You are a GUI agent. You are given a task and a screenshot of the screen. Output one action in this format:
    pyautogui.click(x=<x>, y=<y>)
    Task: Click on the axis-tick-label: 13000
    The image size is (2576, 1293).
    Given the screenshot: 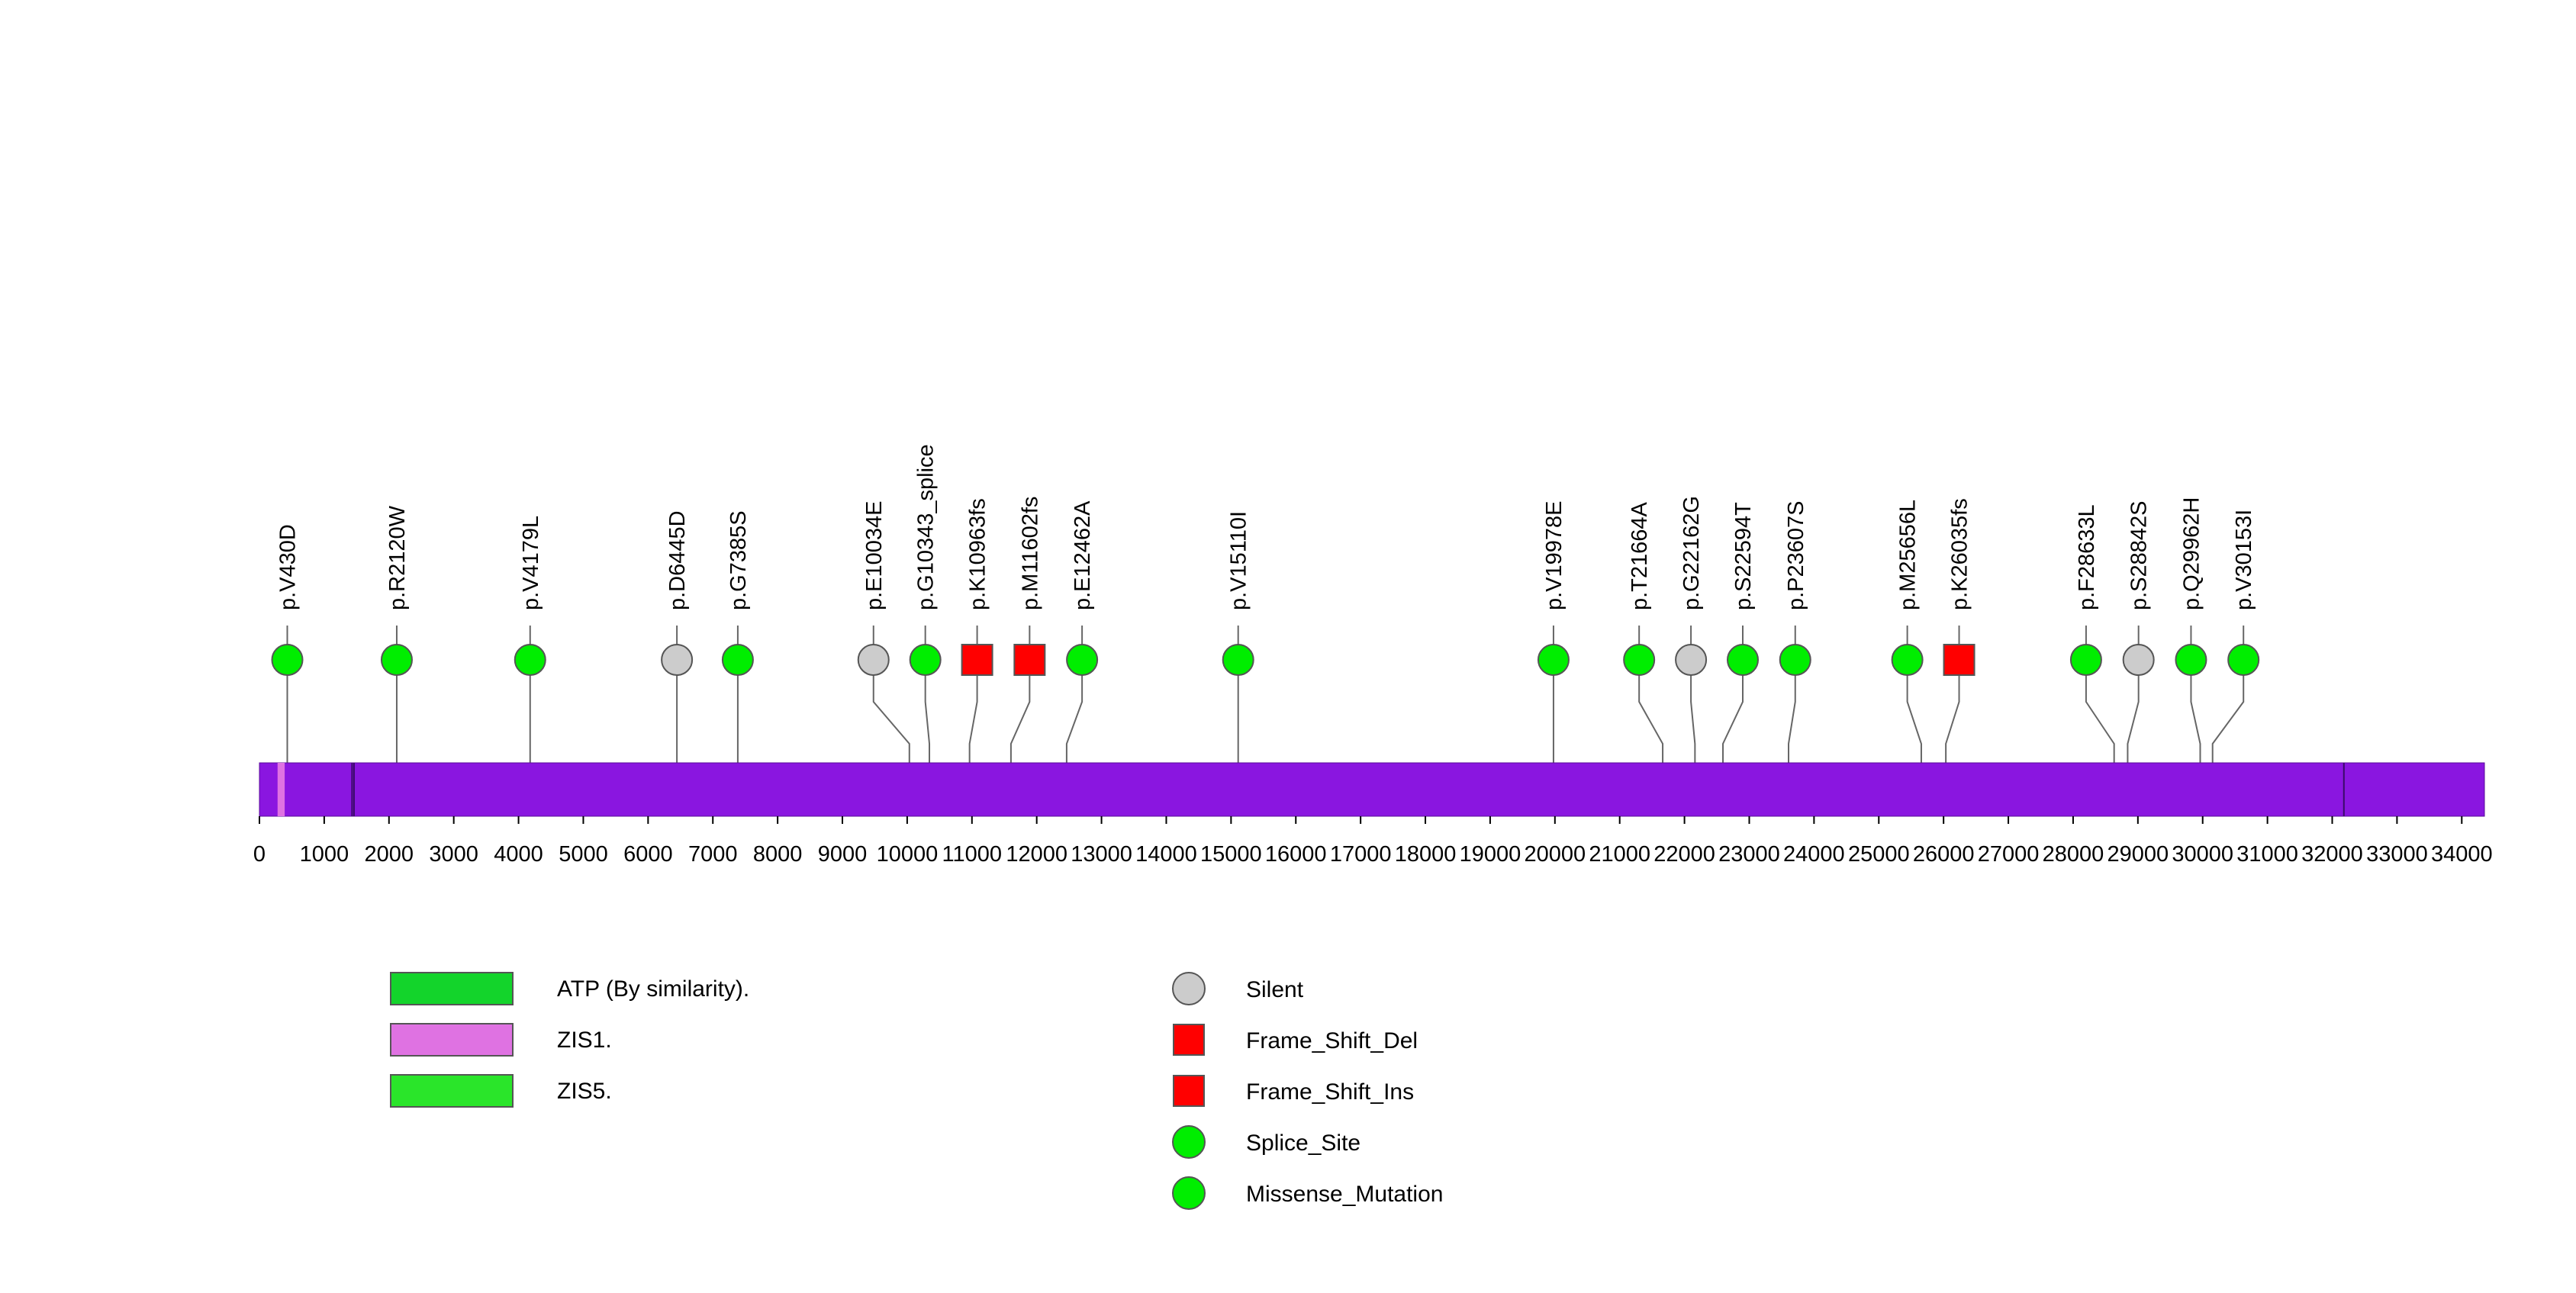 What is the action you would take?
    pyautogui.click(x=1101, y=854)
    